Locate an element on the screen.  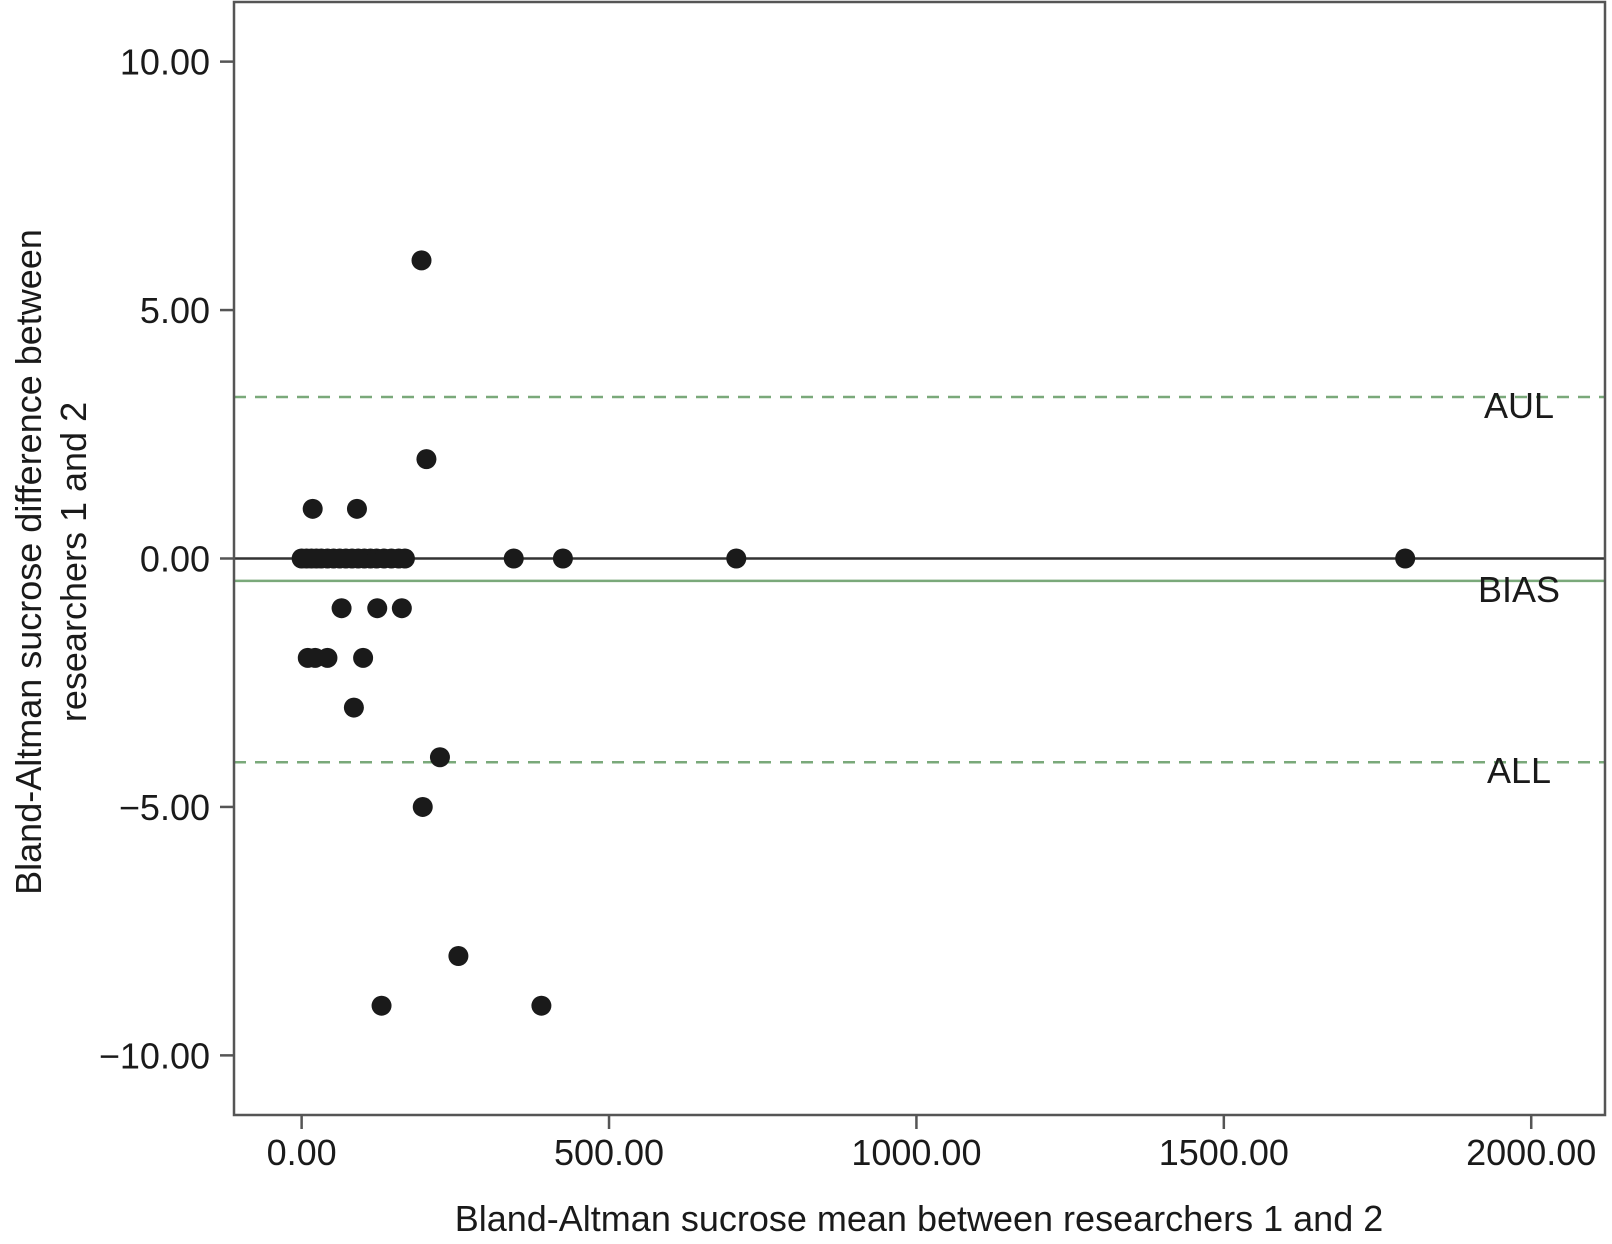
x-tick-label: 500.00 is located at coordinates (609, 1152).